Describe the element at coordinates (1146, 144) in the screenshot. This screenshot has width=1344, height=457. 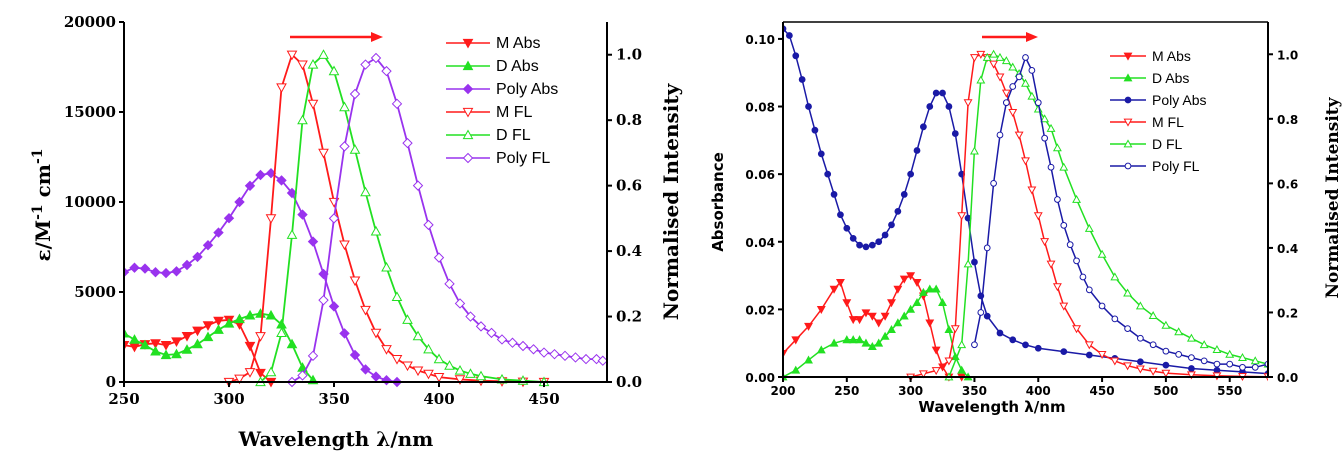
I see `legend-item: D FL` at that location.